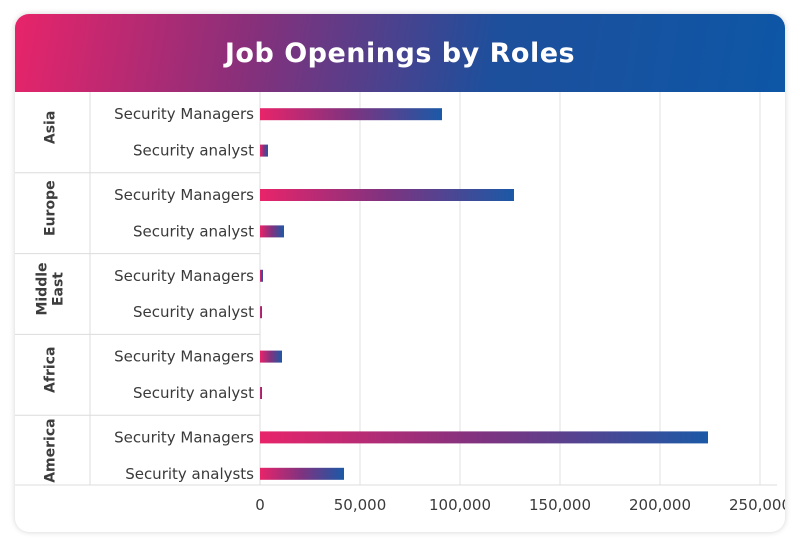 The image size is (800, 547). Describe the element at coordinates (460, 505) in the screenshot. I see `x-tick-label: 100,000` at that location.